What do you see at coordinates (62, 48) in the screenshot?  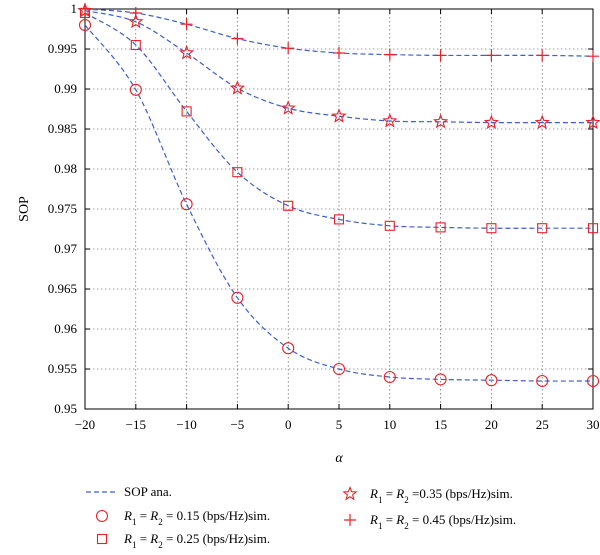 I see `y-tick-label: 0.995` at bounding box center [62, 48].